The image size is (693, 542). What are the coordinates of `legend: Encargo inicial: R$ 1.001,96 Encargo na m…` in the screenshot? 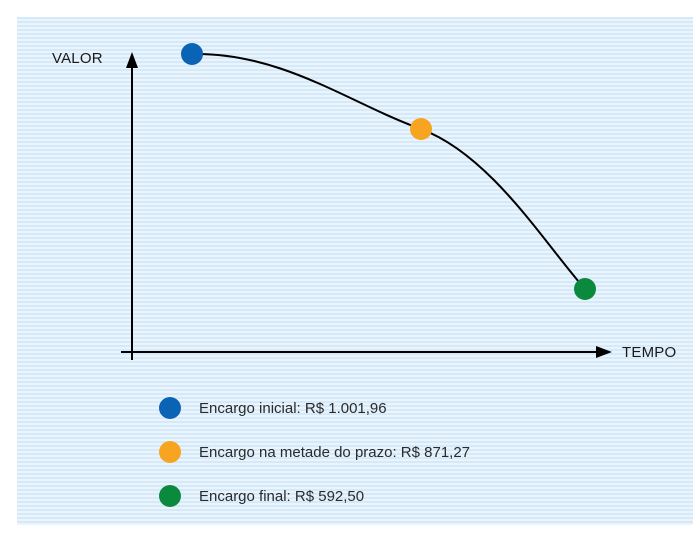 It's located at (314, 462).